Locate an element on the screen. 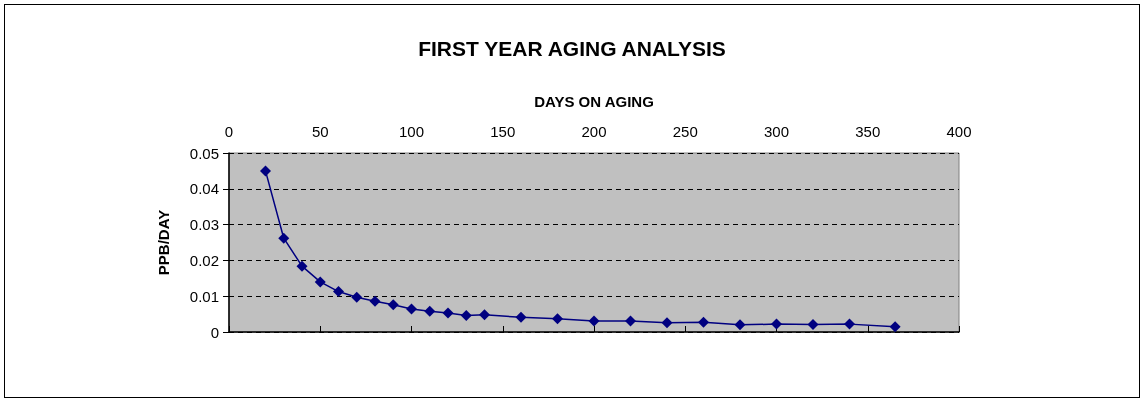 The height and width of the screenshot is (402, 1145). x-tick-label: 250 is located at coordinates (685, 131).